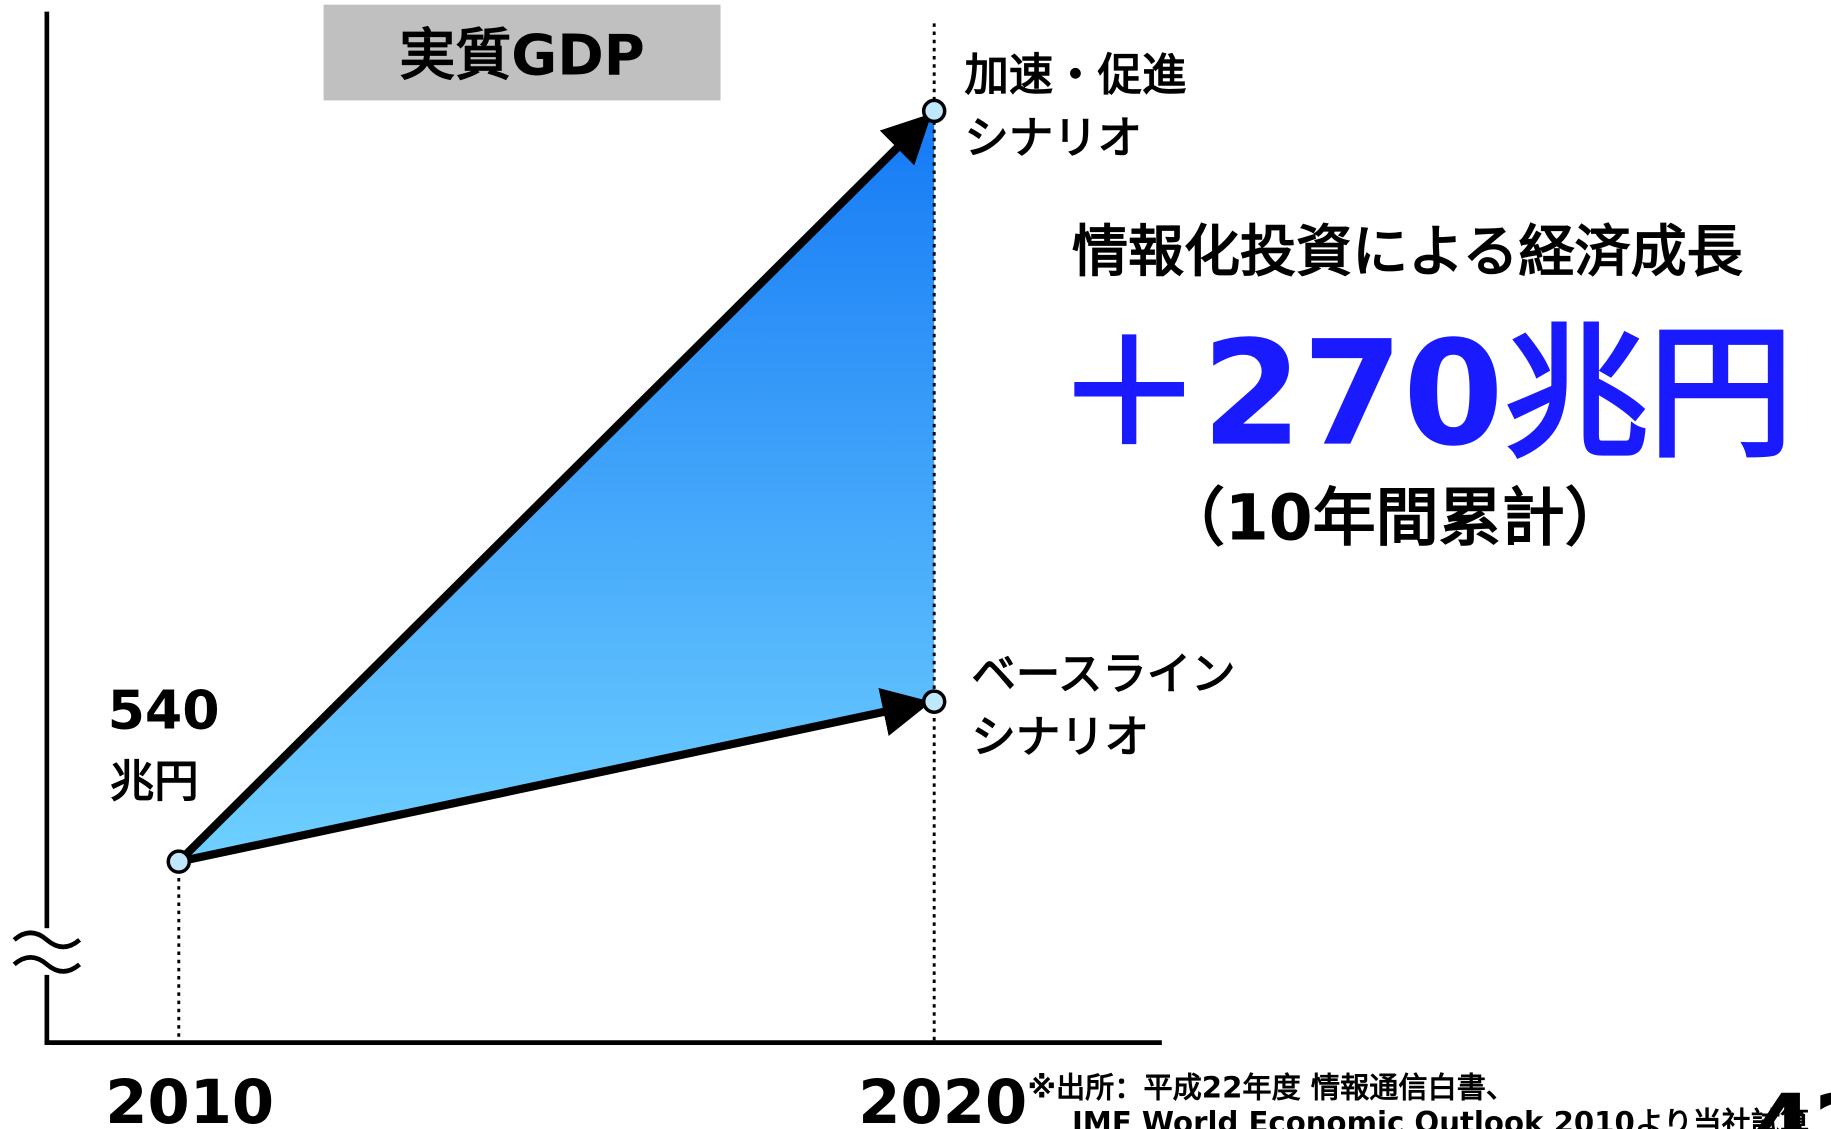 The image size is (1831, 1129). Describe the element at coordinates (1425, 395) in the screenshot. I see `gain: ＋270兆円` at that location.